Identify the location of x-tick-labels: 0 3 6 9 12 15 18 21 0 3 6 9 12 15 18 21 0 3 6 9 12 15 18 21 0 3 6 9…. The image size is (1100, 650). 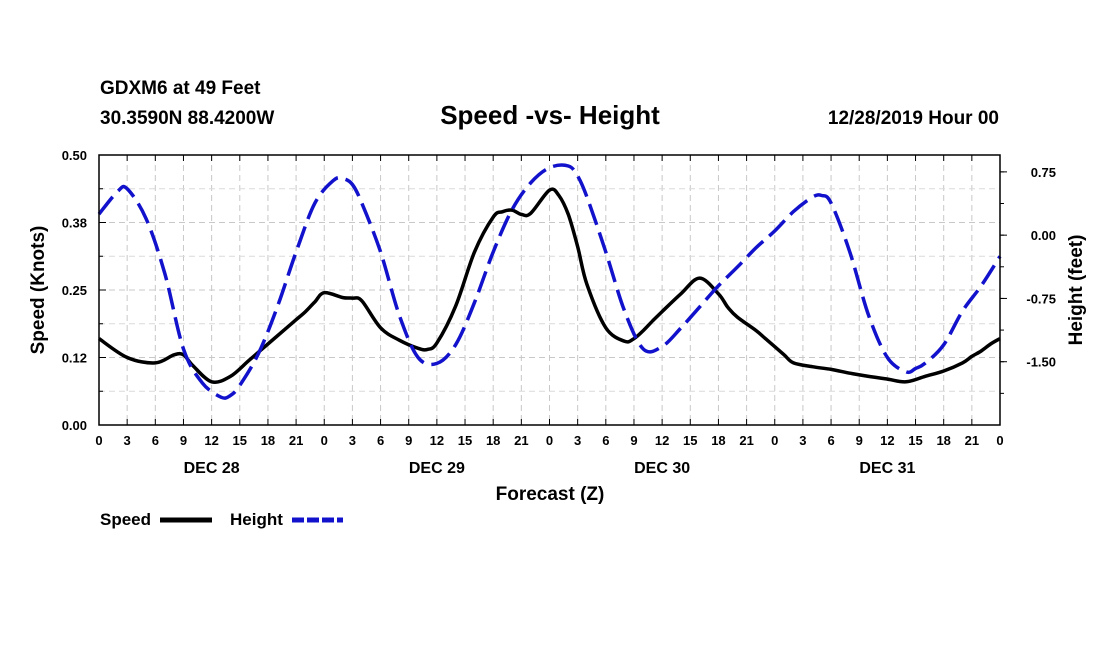
(549, 440).